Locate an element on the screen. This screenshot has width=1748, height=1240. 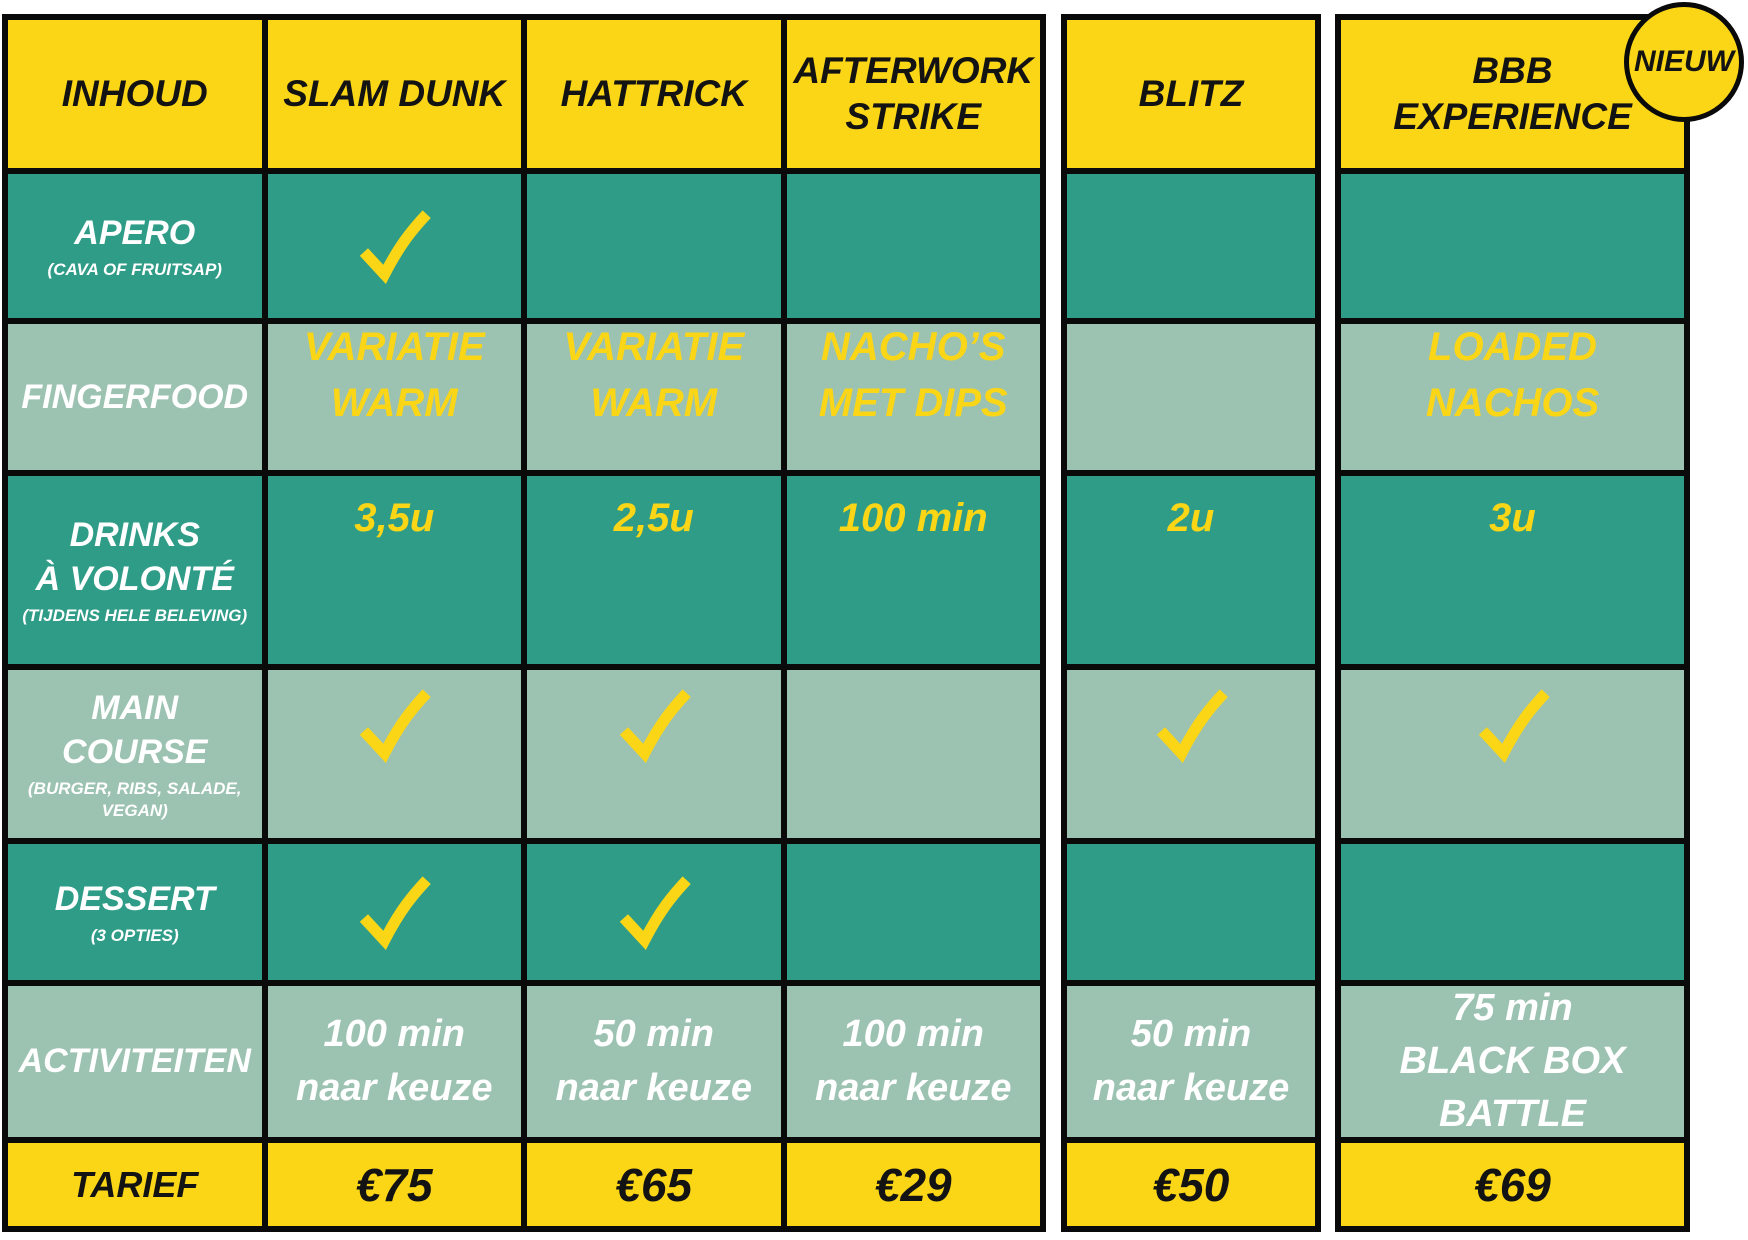
cell-main-course-afterwork-strike is located at coordinates (913, 754).